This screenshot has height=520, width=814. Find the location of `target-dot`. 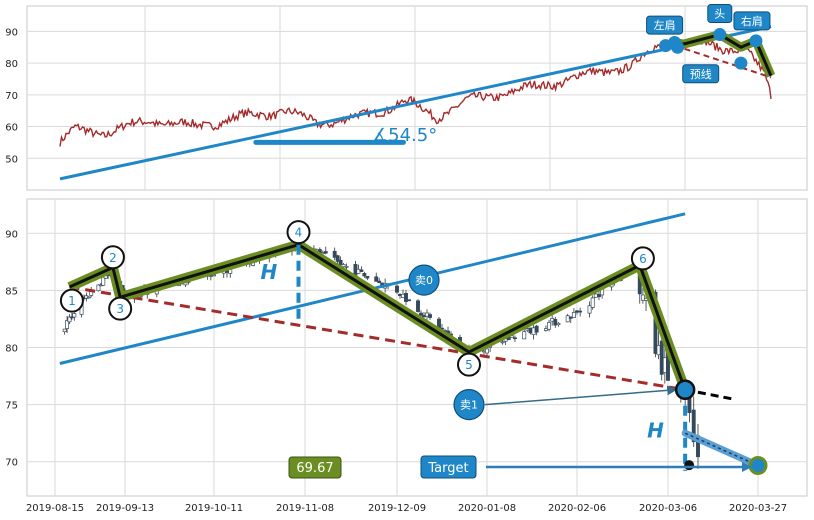

target-dot is located at coordinates (758, 466).